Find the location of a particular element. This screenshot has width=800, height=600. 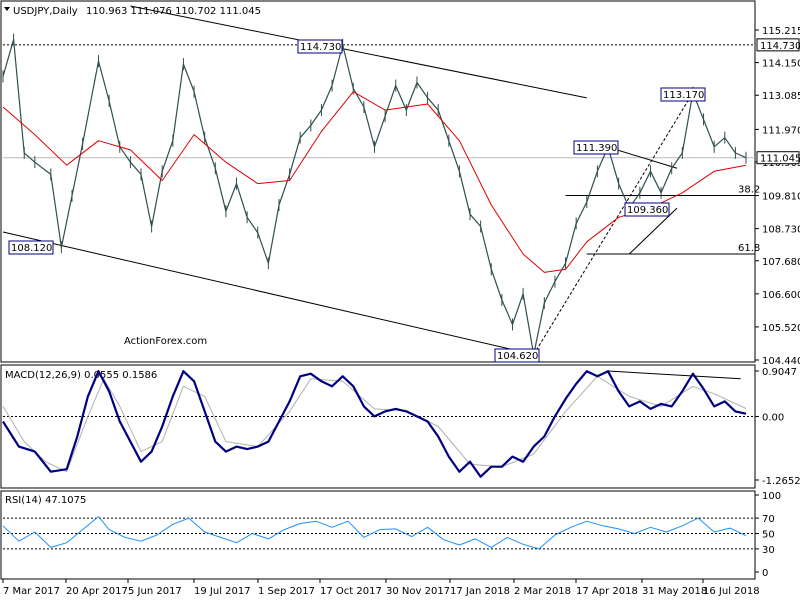

price-tick-label: 113.085 is located at coordinates (781, 96).